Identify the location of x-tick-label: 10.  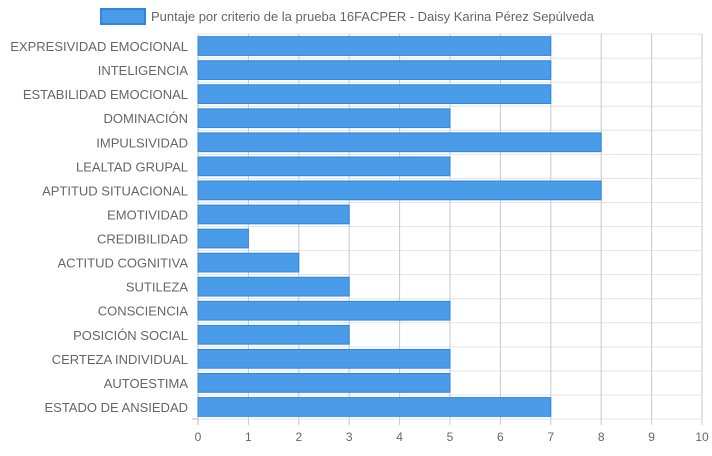
(702, 437).